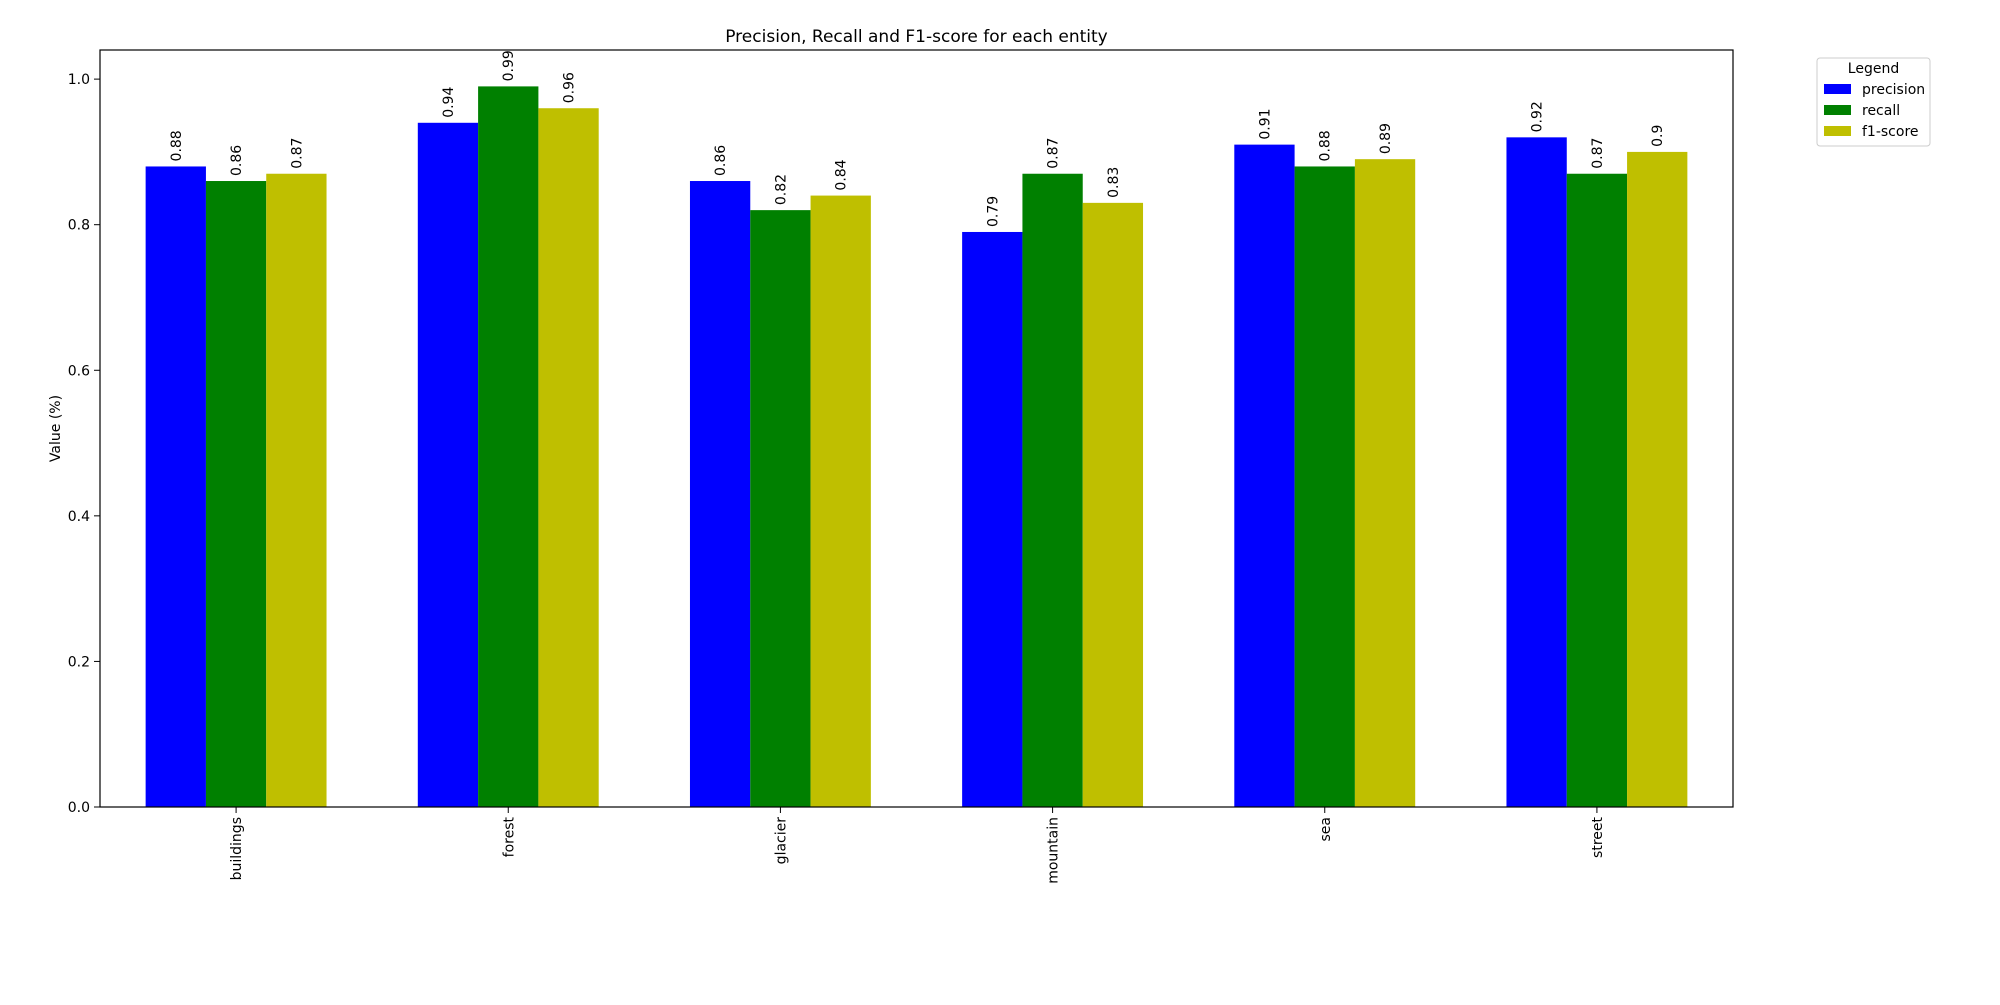 Image resolution: width=2000 pixels, height=1005 pixels. Describe the element at coordinates (509, 65) in the screenshot. I see `bar-value-label: 0.99` at that location.